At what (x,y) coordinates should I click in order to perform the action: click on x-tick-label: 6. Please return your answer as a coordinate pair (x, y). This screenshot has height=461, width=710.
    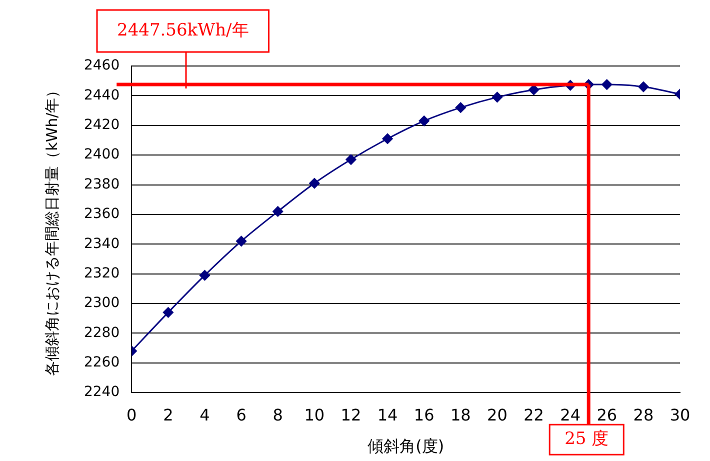
    Looking at the image, I should click on (241, 414).